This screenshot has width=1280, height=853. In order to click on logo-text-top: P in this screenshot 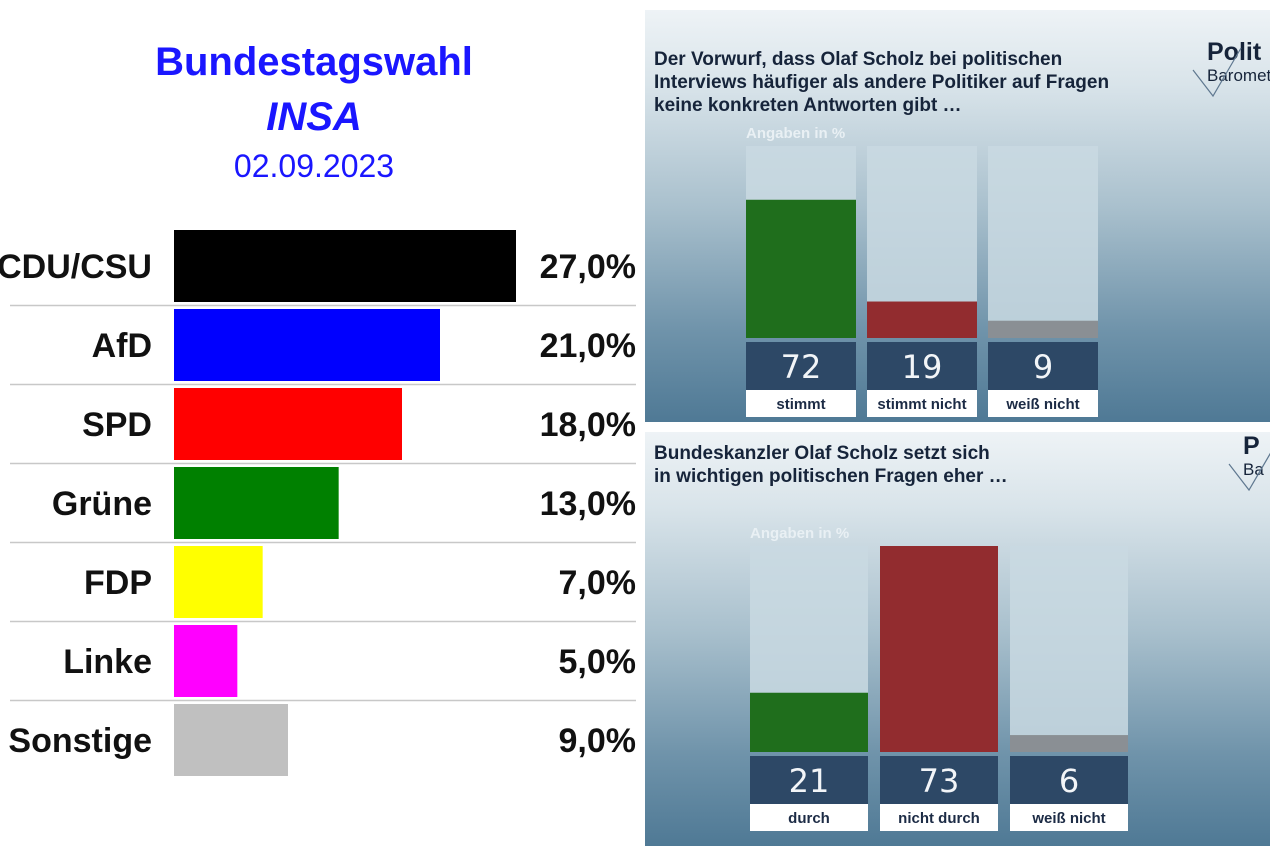, I will do `click(1251, 446)`.